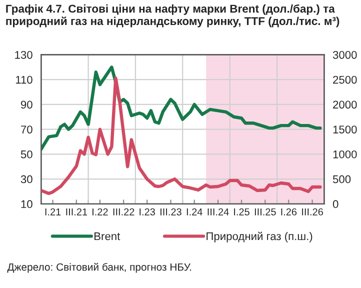  Describe the element at coordinates (26, 104) in the screenshot. I see `y-tick-label: 90` at that location.